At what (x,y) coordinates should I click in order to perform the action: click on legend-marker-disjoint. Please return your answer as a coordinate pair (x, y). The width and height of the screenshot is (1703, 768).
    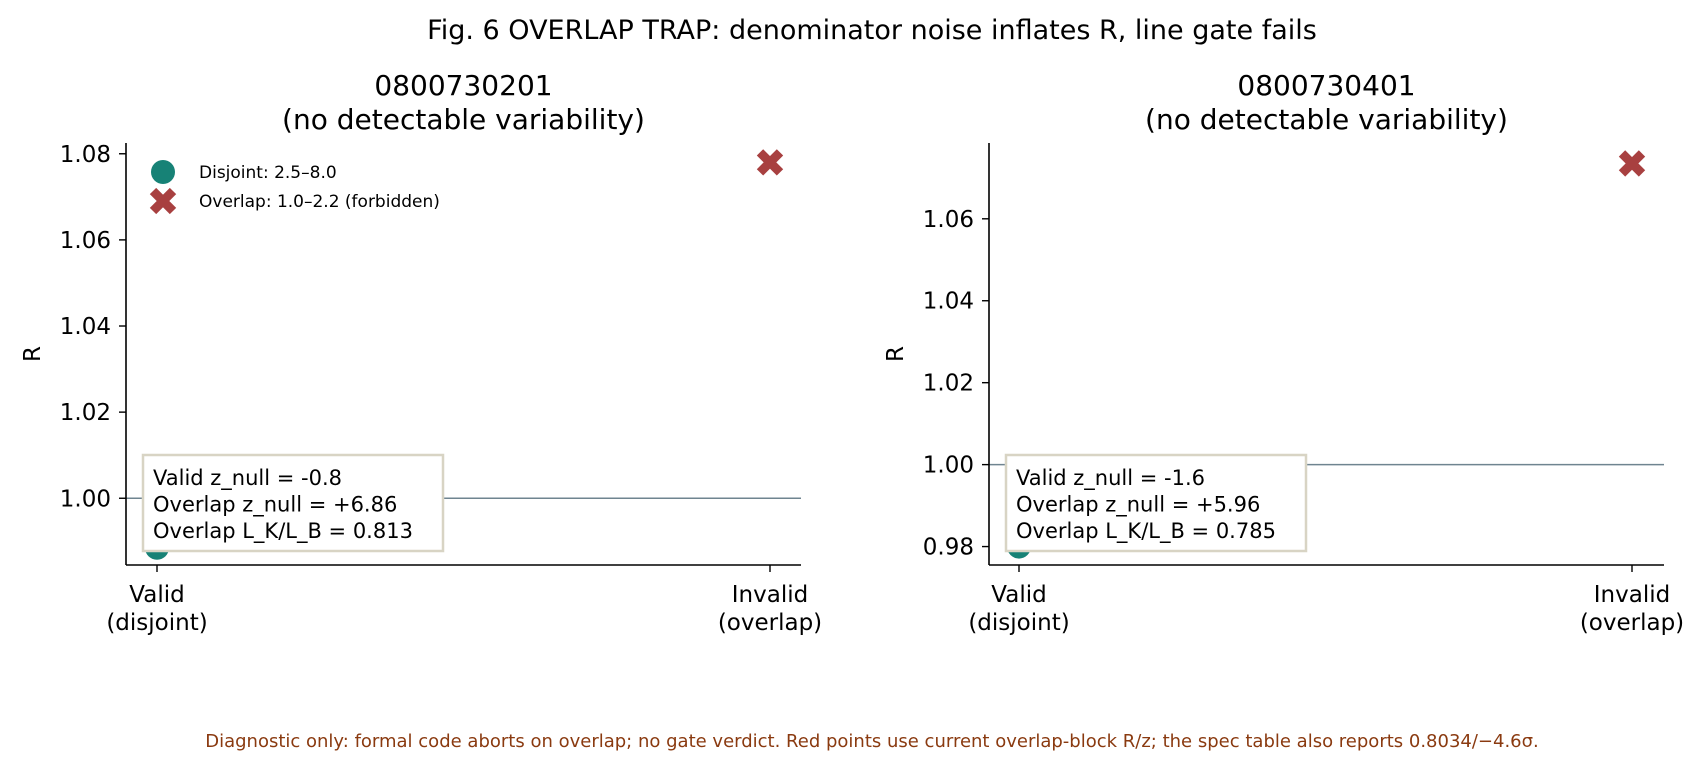
    Looking at the image, I should click on (163, 172).